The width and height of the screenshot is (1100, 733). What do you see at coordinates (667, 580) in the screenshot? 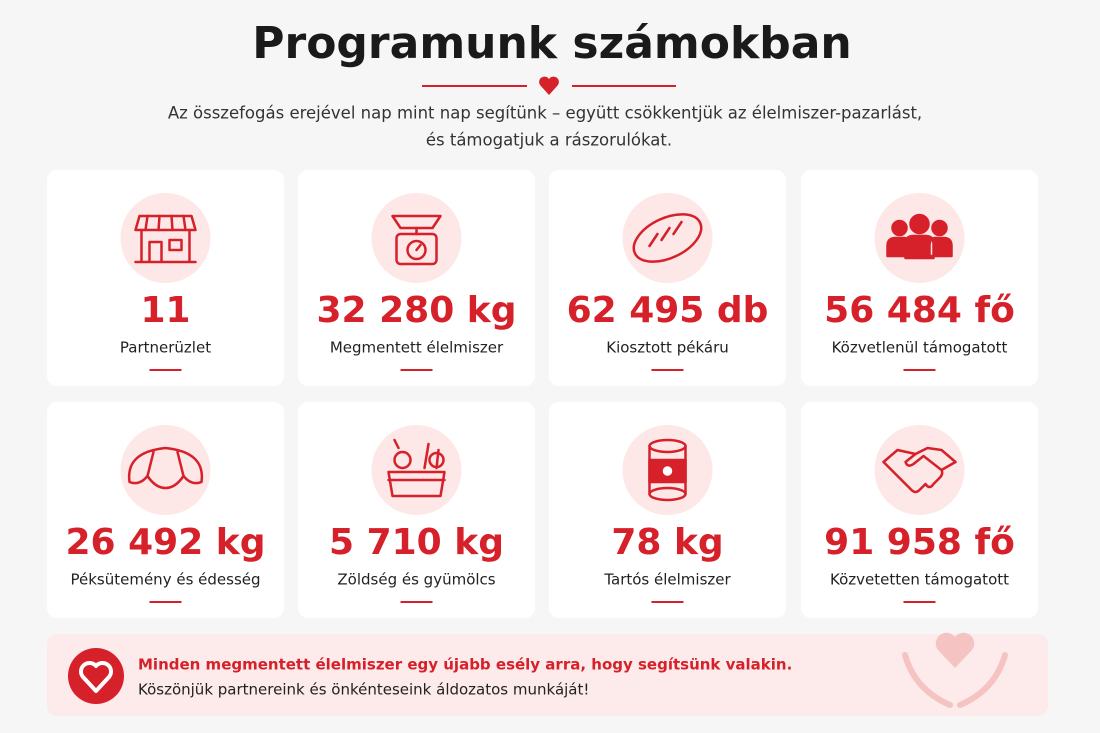
I see `stat-label: Tartós élelmiszer` at bounding box center [667, 580].